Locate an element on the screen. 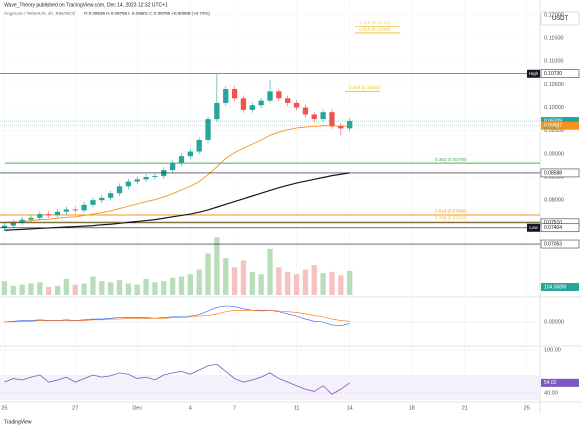 The image size is (582, 429). tag-label: Low is located at coordinates (533, 227).